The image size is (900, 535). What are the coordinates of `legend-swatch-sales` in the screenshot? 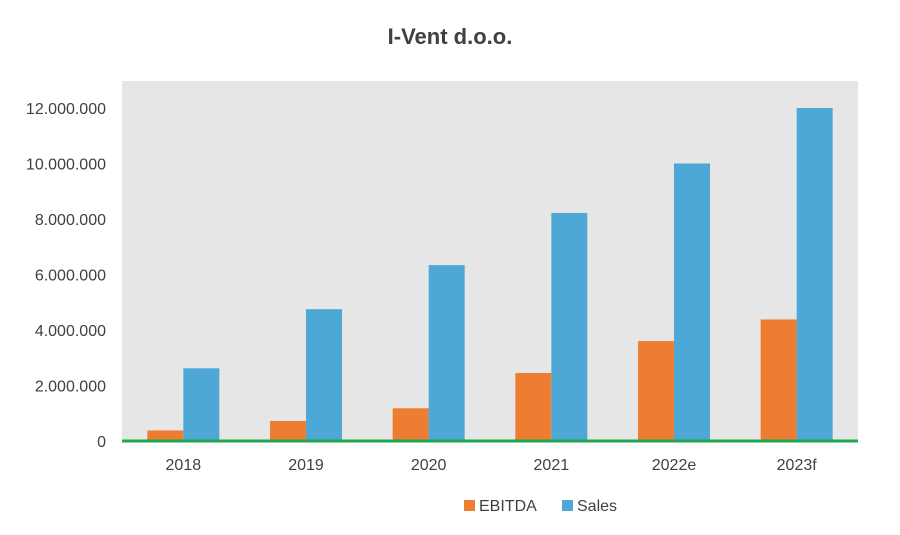 It's located at (567, 505).